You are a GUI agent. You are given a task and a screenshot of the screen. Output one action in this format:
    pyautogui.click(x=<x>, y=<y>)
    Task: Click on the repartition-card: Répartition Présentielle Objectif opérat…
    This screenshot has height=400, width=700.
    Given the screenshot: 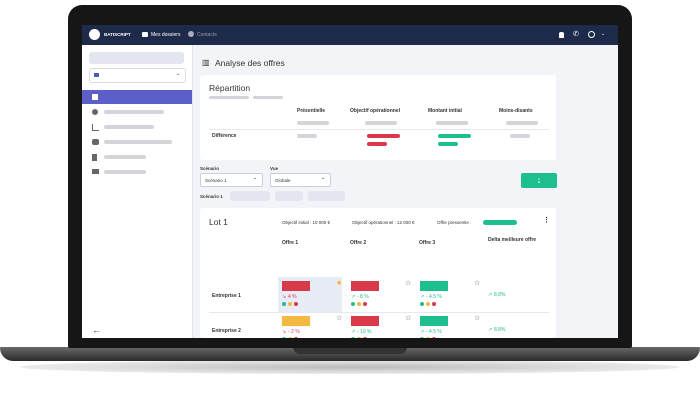 What is the action you would take?
    pyautogui.click(x=378, y=117)
    